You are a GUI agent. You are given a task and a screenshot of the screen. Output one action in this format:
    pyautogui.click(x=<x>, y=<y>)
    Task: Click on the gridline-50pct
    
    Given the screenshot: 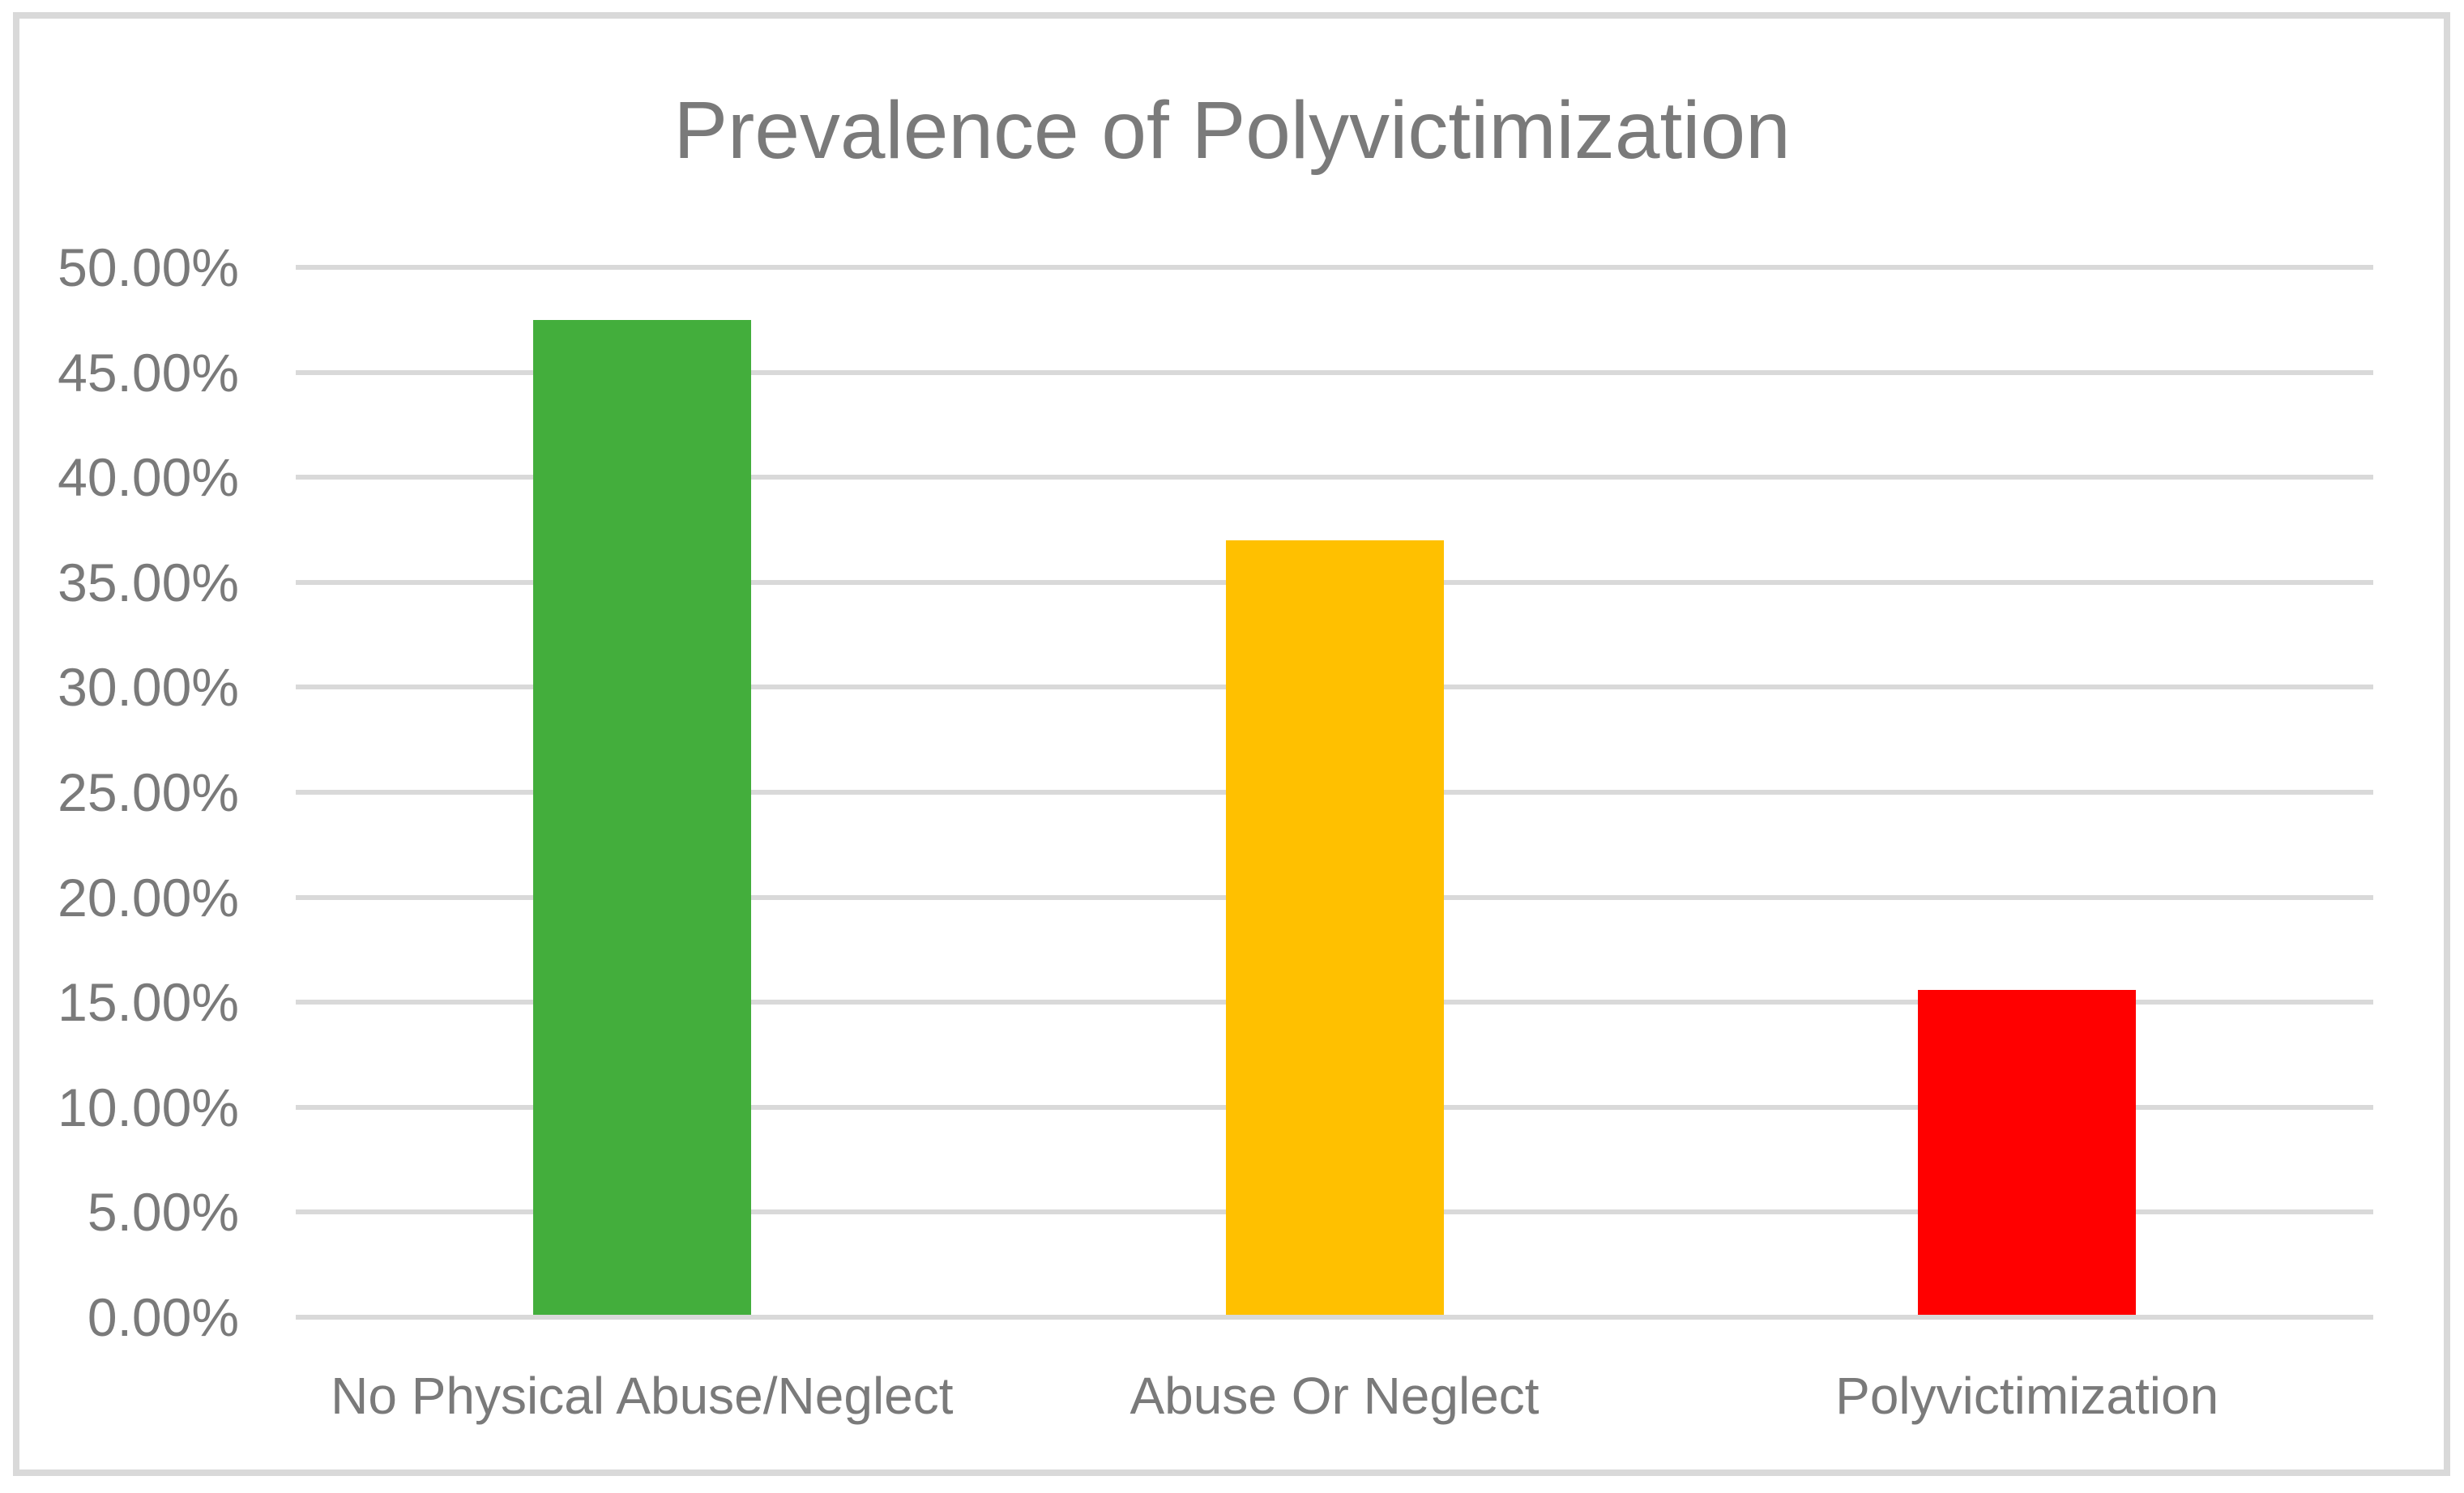 What is the action you would take?
    pyautogui.click(x=1334, y=267)
    